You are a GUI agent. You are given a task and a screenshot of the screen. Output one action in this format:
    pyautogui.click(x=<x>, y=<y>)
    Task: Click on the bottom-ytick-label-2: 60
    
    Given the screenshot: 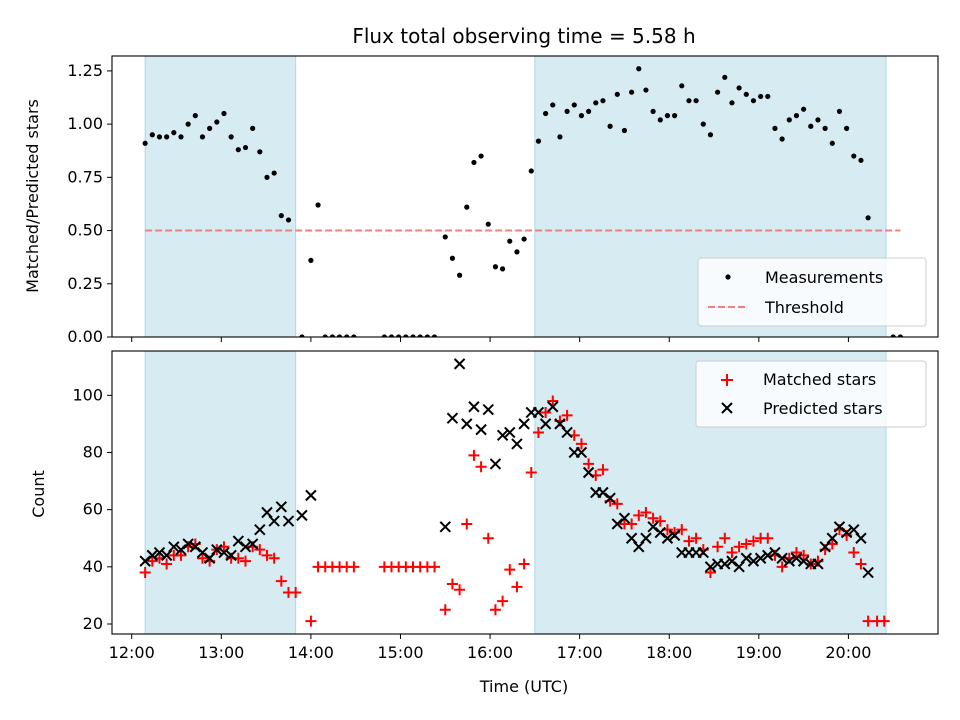 What is the action you would take?
    pyautogui.click(x=93, y=509)
    